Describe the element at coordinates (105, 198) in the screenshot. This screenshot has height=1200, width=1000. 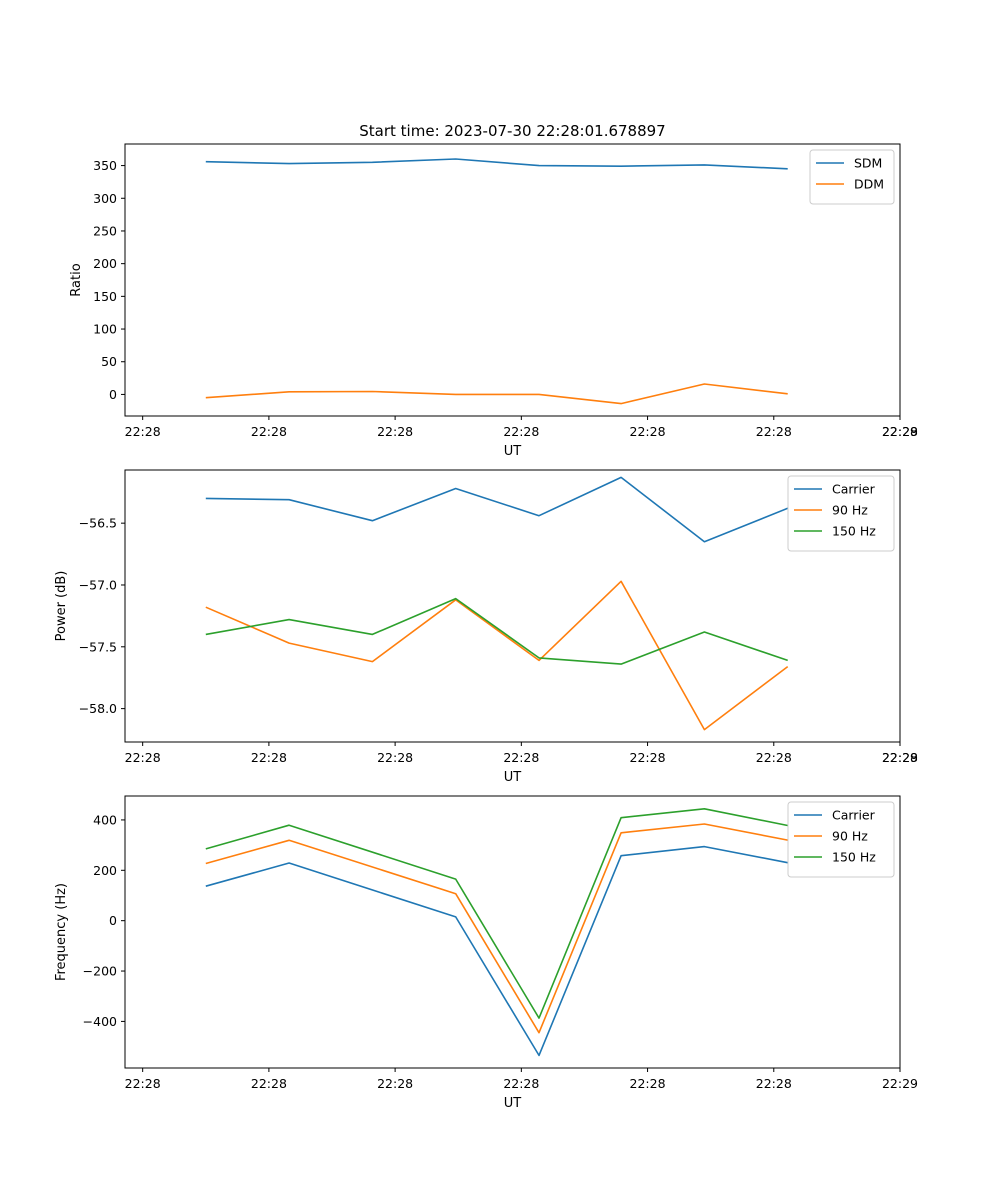
I see `y-tick-label: 300` at that location.